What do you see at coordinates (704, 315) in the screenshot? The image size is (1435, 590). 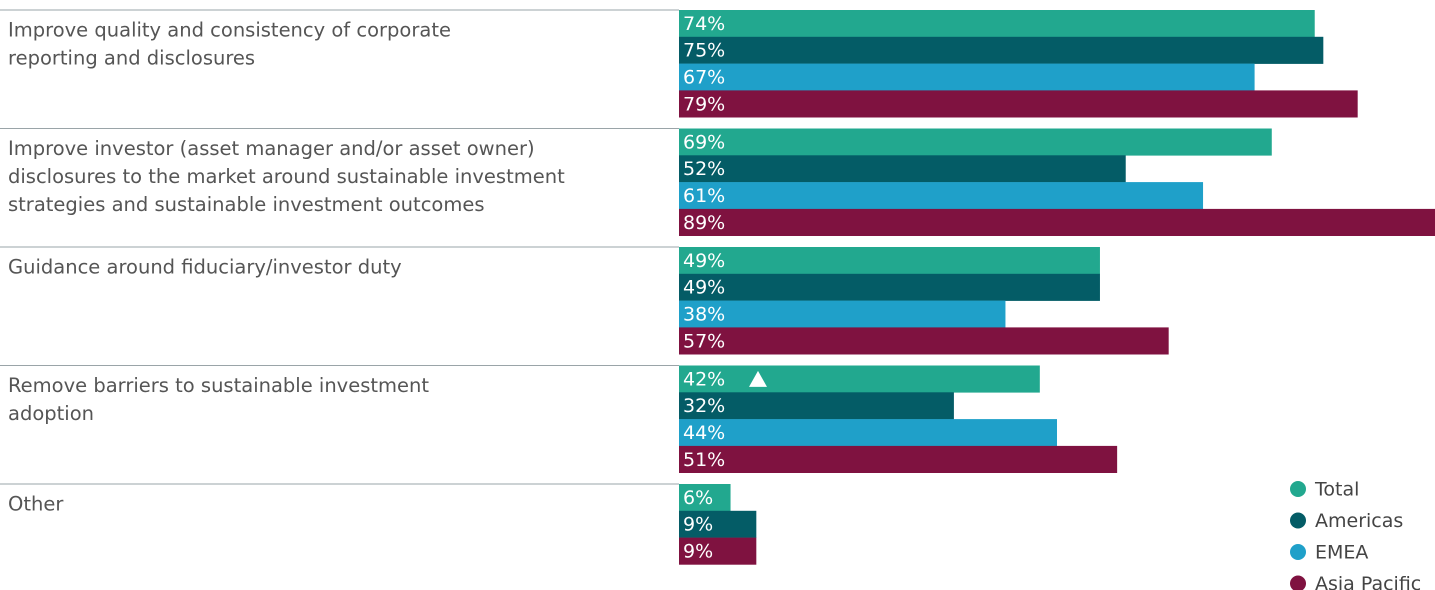 I see `value-label: 38%` at bounding box center [704, 315].